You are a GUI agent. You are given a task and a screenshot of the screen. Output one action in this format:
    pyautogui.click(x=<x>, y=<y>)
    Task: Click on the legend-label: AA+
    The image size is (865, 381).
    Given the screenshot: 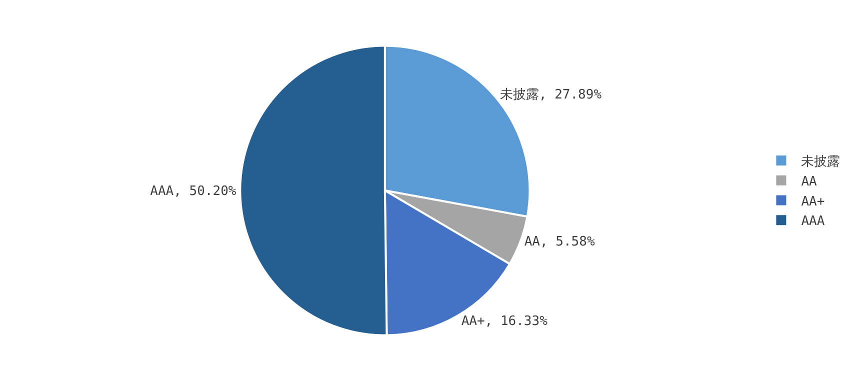 What is the action you would take?
    pyautogui.click(x=813, y=202)
    